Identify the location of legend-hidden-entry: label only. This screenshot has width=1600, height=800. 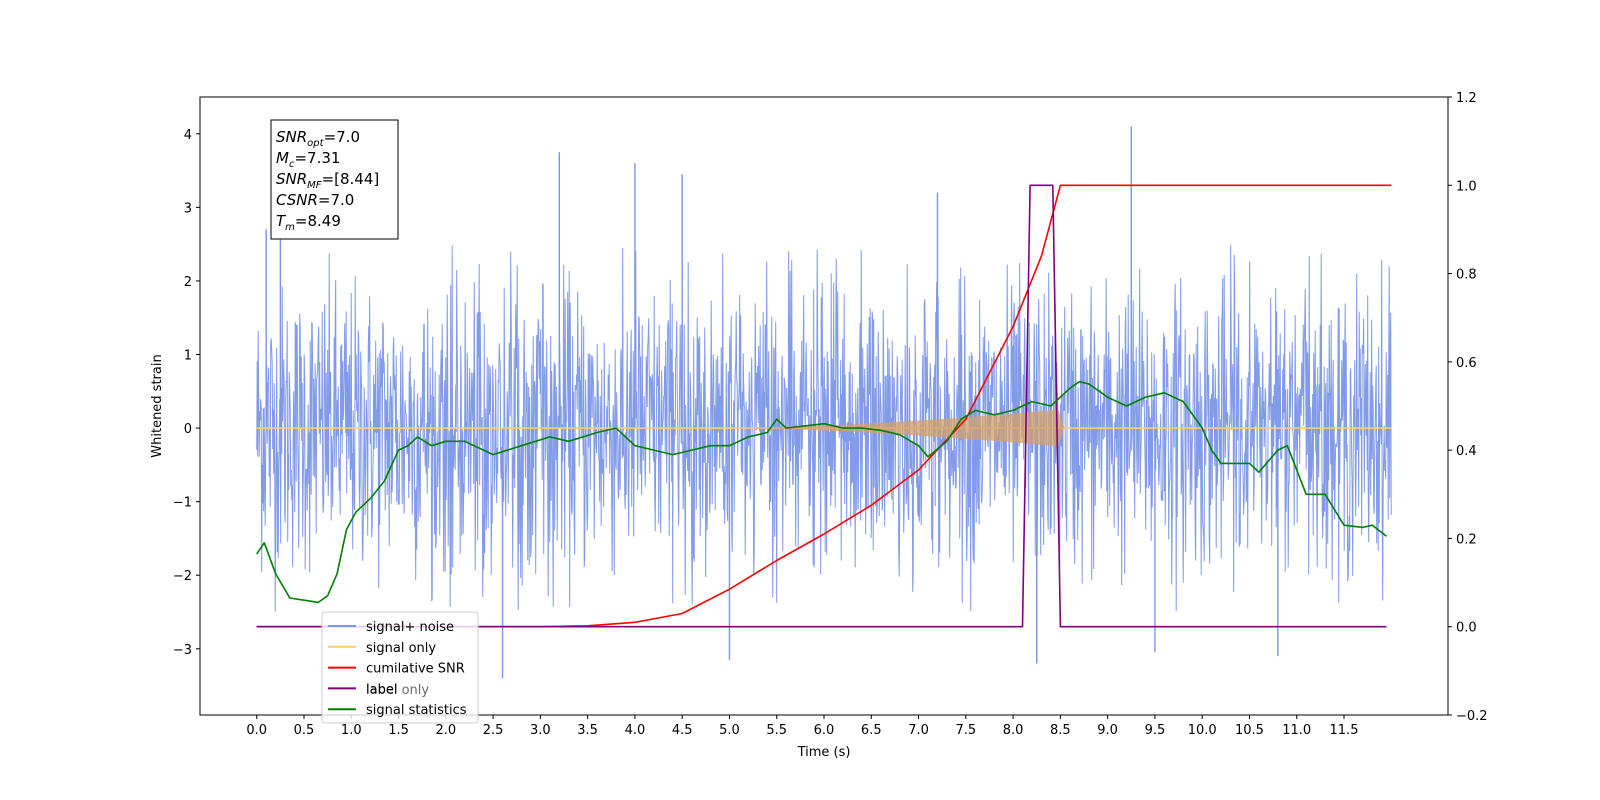
(397, 690).